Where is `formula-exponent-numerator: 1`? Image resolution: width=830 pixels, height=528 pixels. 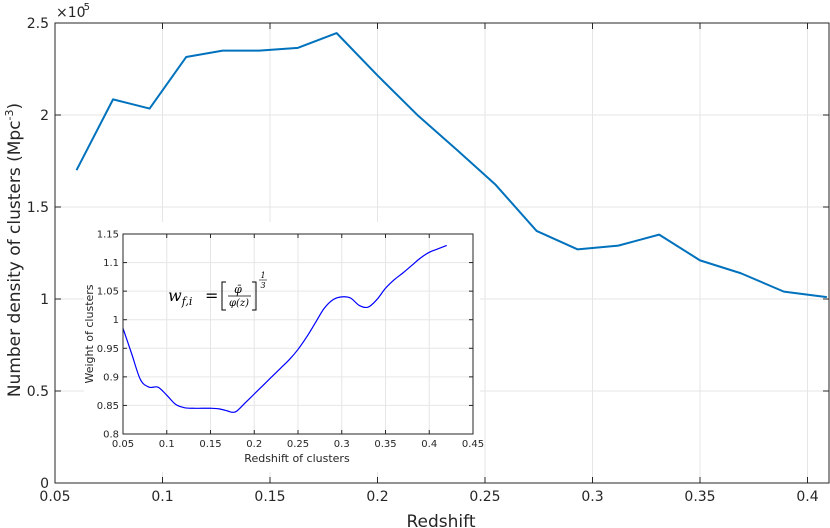
formula-exponent-numerator: 1 is located at coordinates (262, 275).